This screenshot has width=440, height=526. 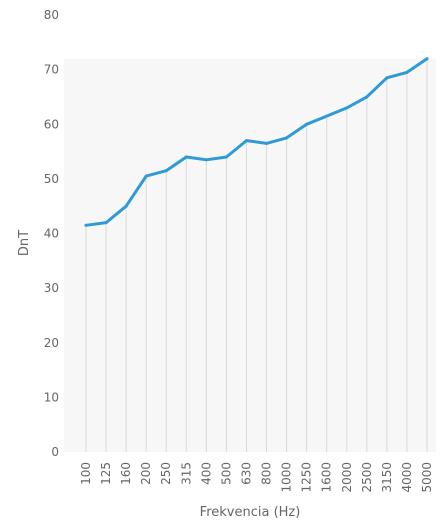 What do you see at coordinates (427, 477) in the screenshot?
I see `x-tick-label: 5000` at bounding box center [427, 477].